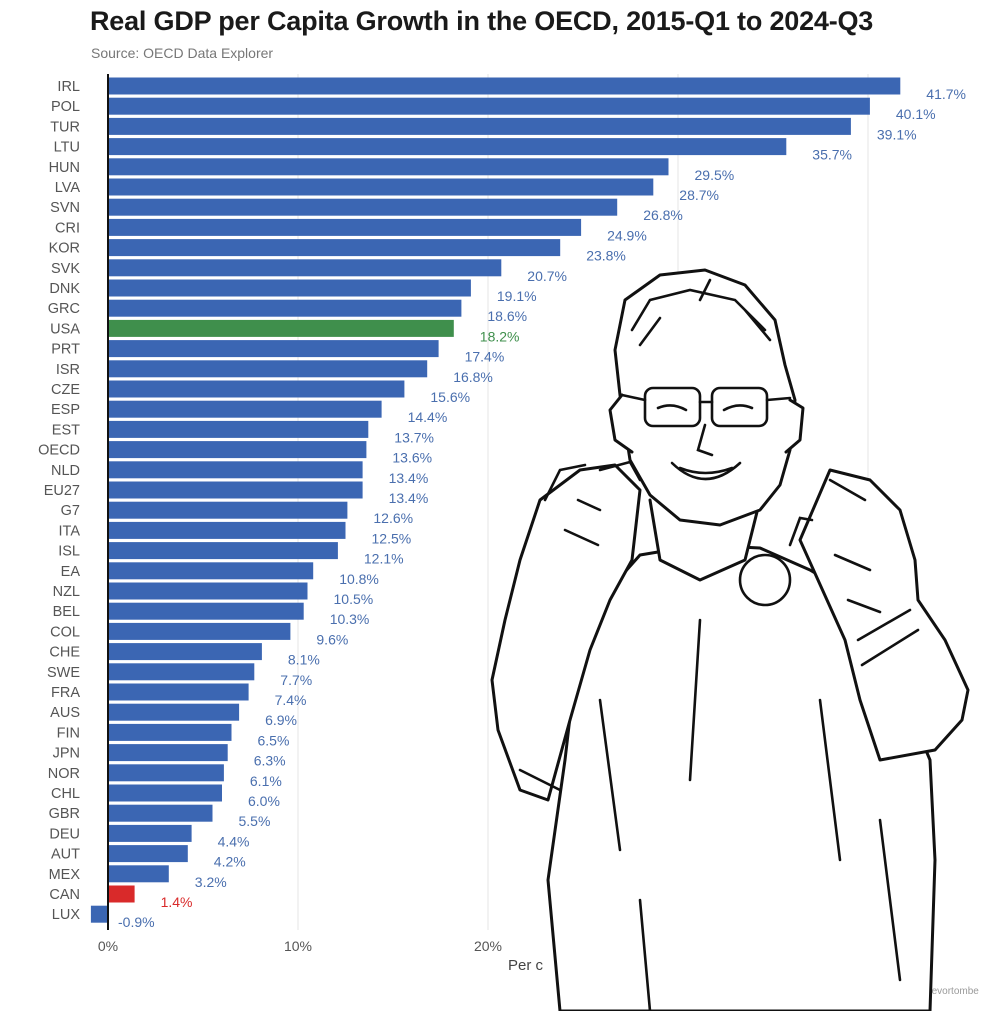 This screenshot has width=1008, height=1011. What do you see at coordinates (354, 599) in the screenshot?
I see `value-label: 10.5%` at bounding box center [354, 599].